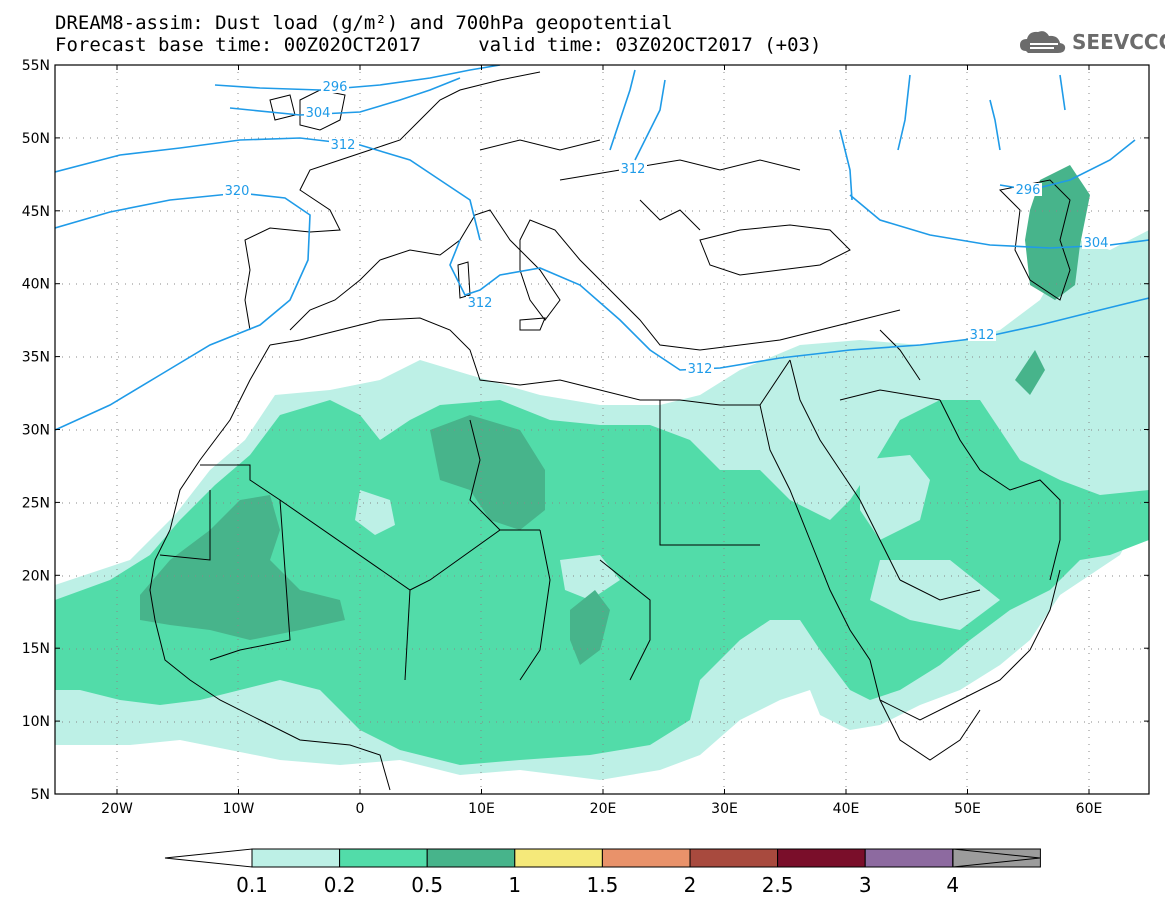 The height and width of the screenshot is (907, 1165). Describe the element at coordinates (1089, 809) in the screenshot. I see `lon-label: 60E` at that location.